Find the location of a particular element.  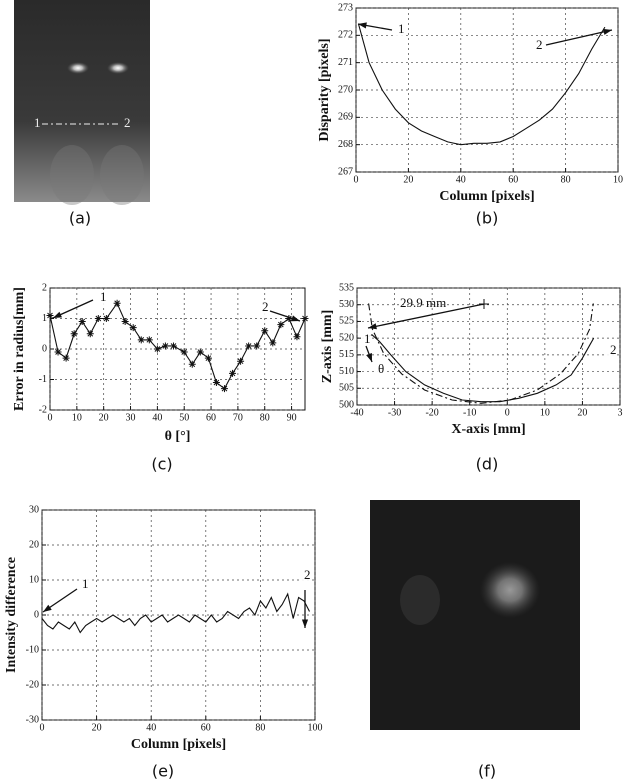

y-tick-label: 30 is located at coordinates (34, 509).